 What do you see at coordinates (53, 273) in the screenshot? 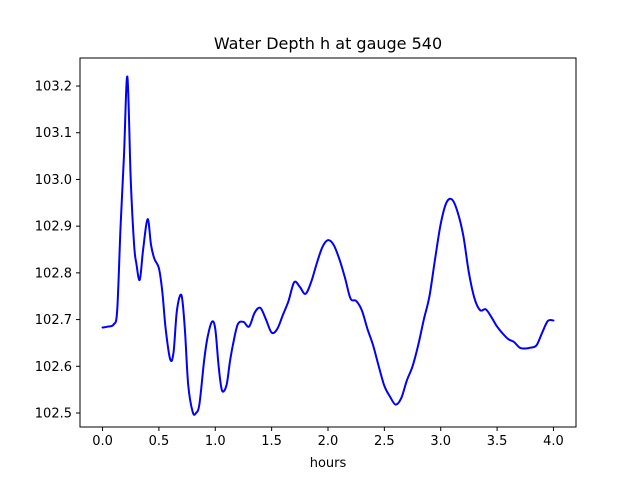
I see `y-tick-label: 102.8` at bounding box center [53, 273].